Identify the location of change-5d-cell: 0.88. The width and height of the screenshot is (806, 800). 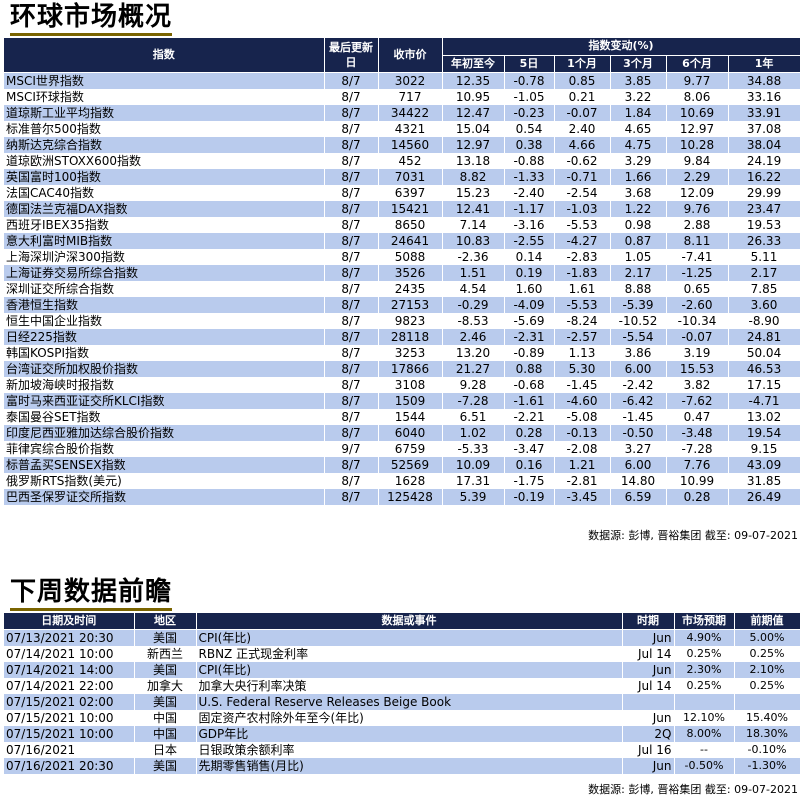
(529, 369).